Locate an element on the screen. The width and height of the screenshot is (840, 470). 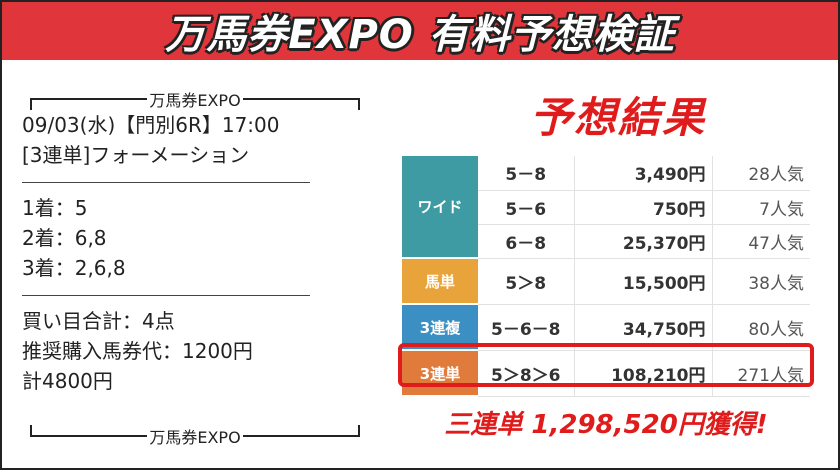
popularity: 28人気 is located at coordinates (761, 173).